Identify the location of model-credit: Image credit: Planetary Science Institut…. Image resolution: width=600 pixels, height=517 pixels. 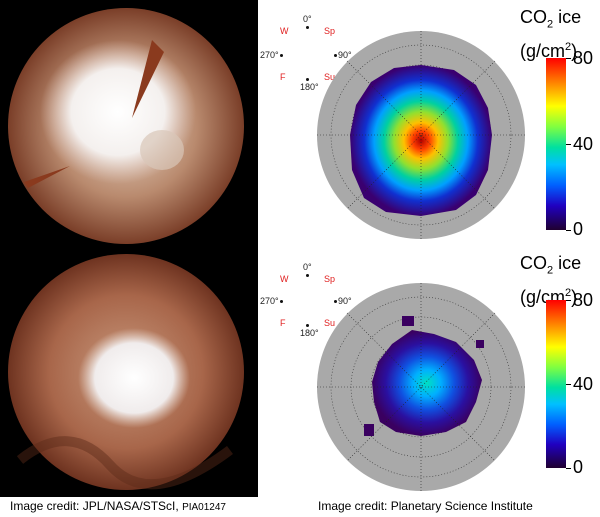
(425, 506).